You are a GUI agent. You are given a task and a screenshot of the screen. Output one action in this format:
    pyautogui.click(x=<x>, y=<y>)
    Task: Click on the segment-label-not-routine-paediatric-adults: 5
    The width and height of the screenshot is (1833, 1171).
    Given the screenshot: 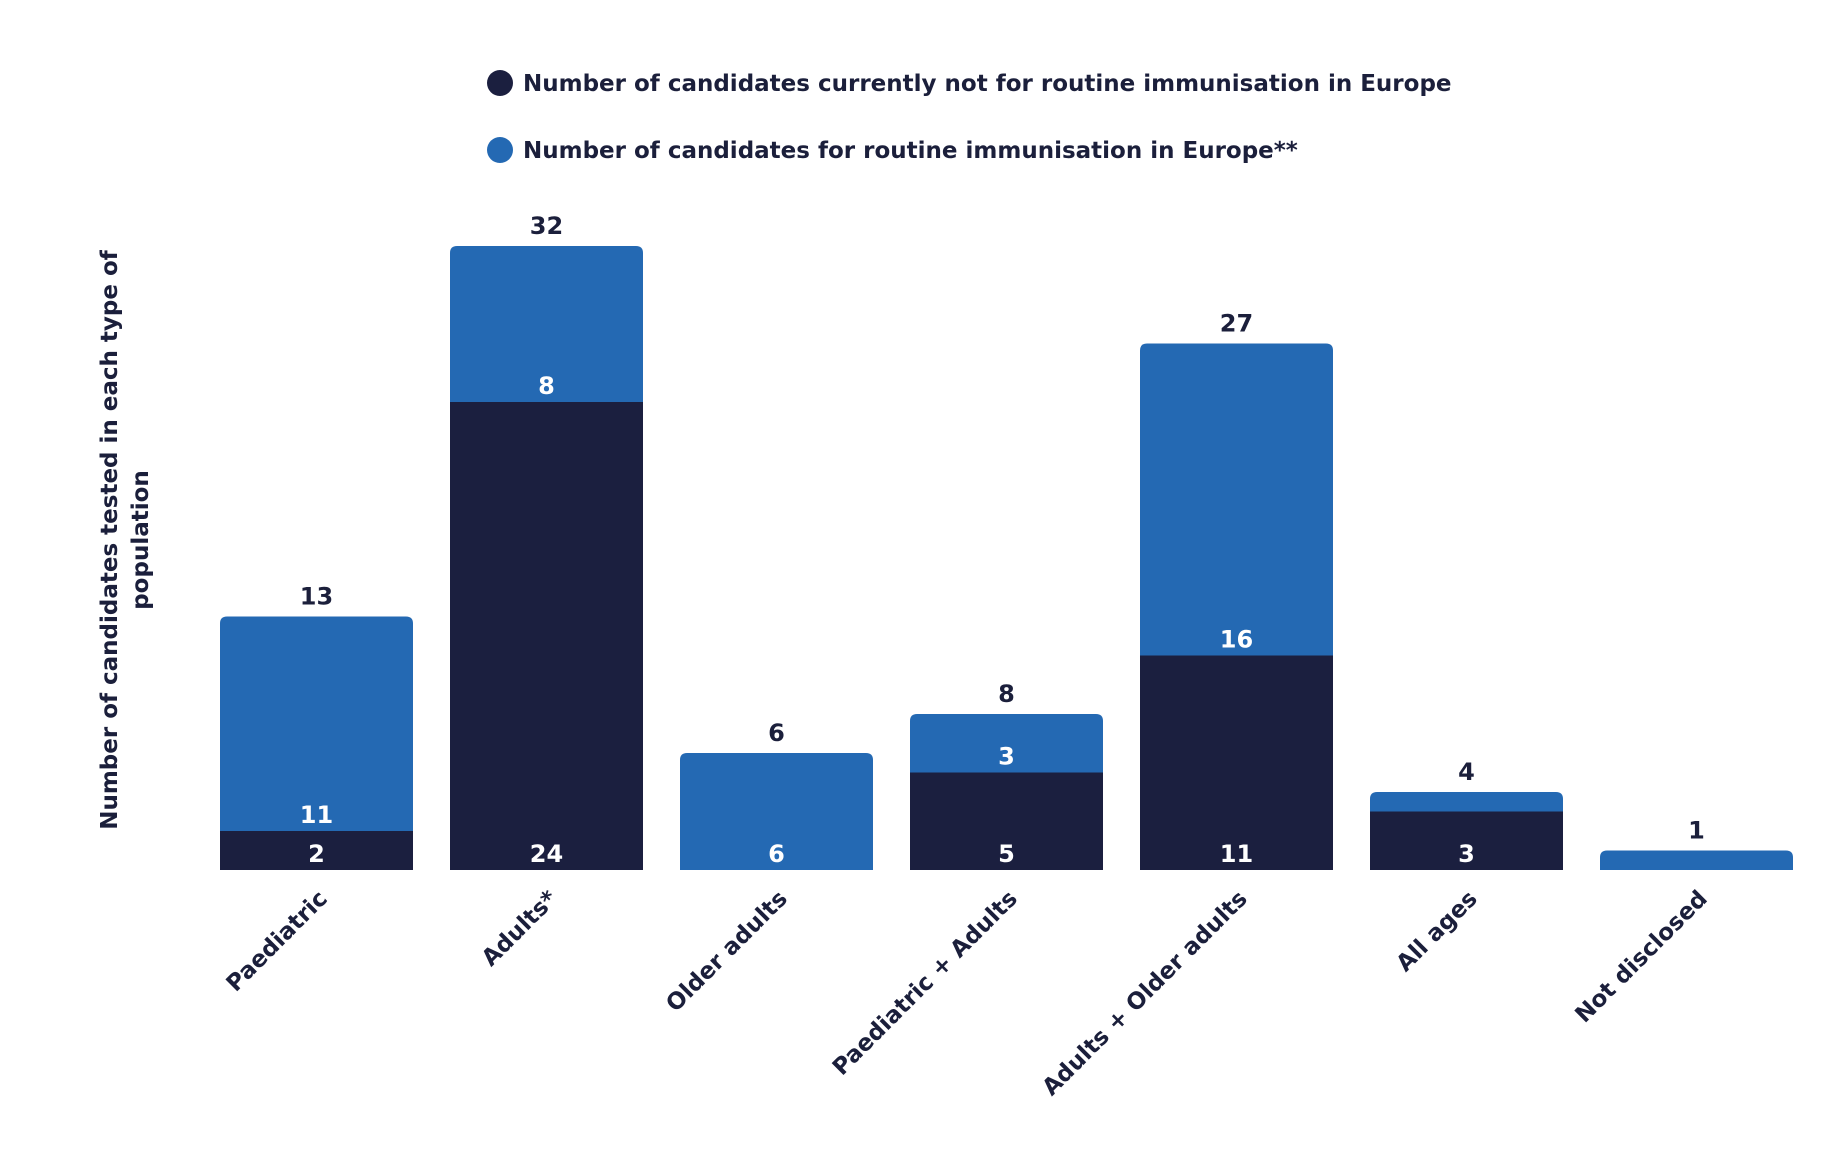 What is the action you would take?
    pyautogui.click(x=1006, y=854)
    